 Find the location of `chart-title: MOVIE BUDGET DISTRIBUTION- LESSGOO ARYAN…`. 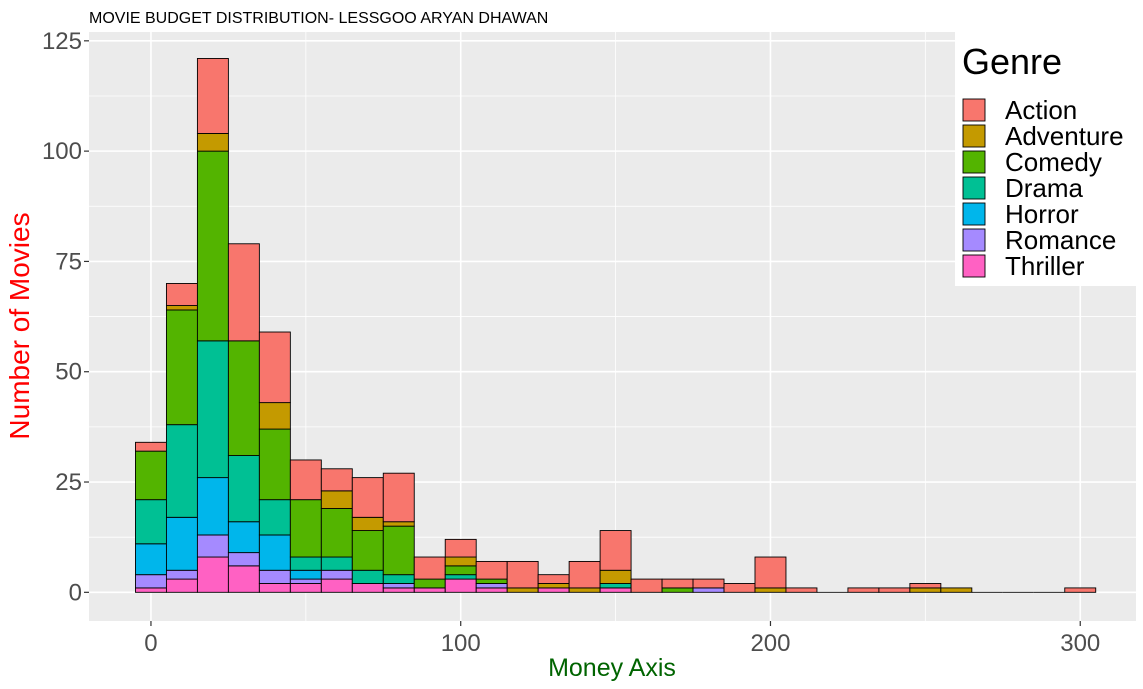

chart-title: MOVIE BUDGET DISTRIBUTION- LESSGOO ARYAN… is located at coordinates (318, 18).